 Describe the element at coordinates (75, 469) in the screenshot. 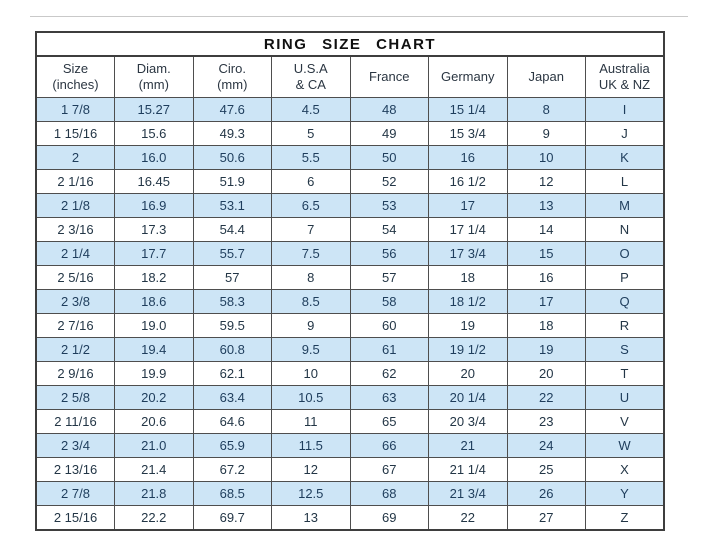

I see `cell: 2 13/16` at that location.